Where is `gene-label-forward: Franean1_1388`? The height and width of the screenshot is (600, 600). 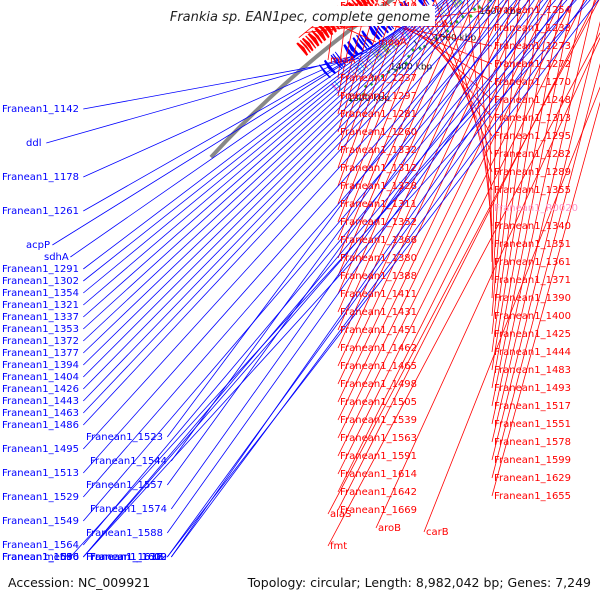
gene-label-forward: Franean1_1388 is located at coordinates (378, 276).